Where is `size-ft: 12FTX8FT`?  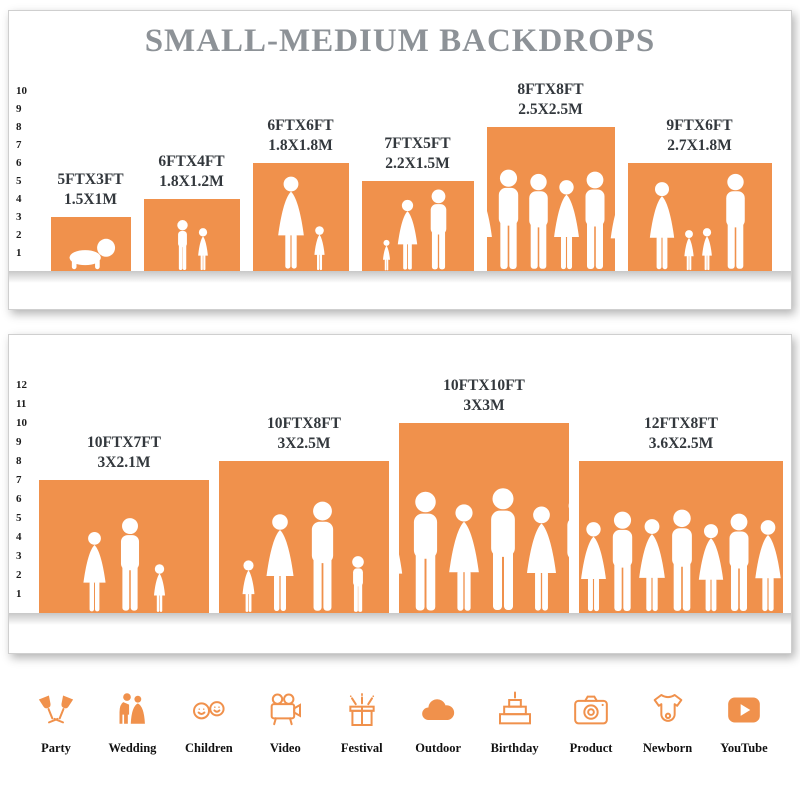 size-ft: 12FTX8FT is located at coordinates (681, 424).